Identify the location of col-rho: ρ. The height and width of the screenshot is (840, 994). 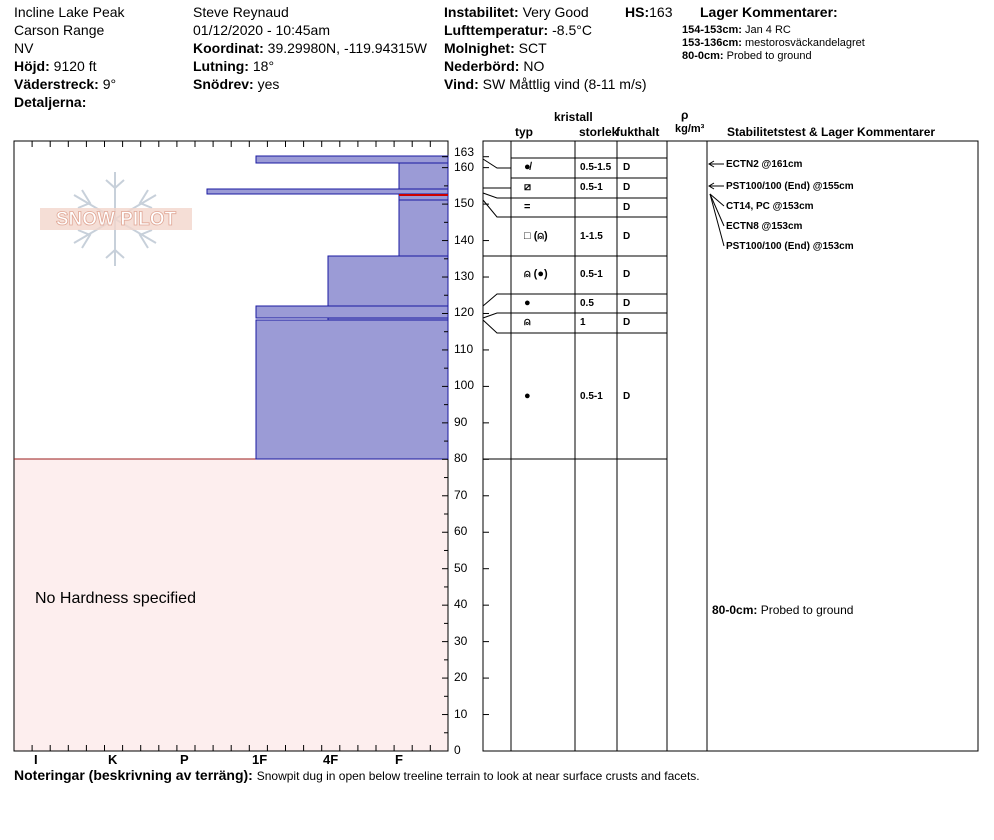
(685, 115).